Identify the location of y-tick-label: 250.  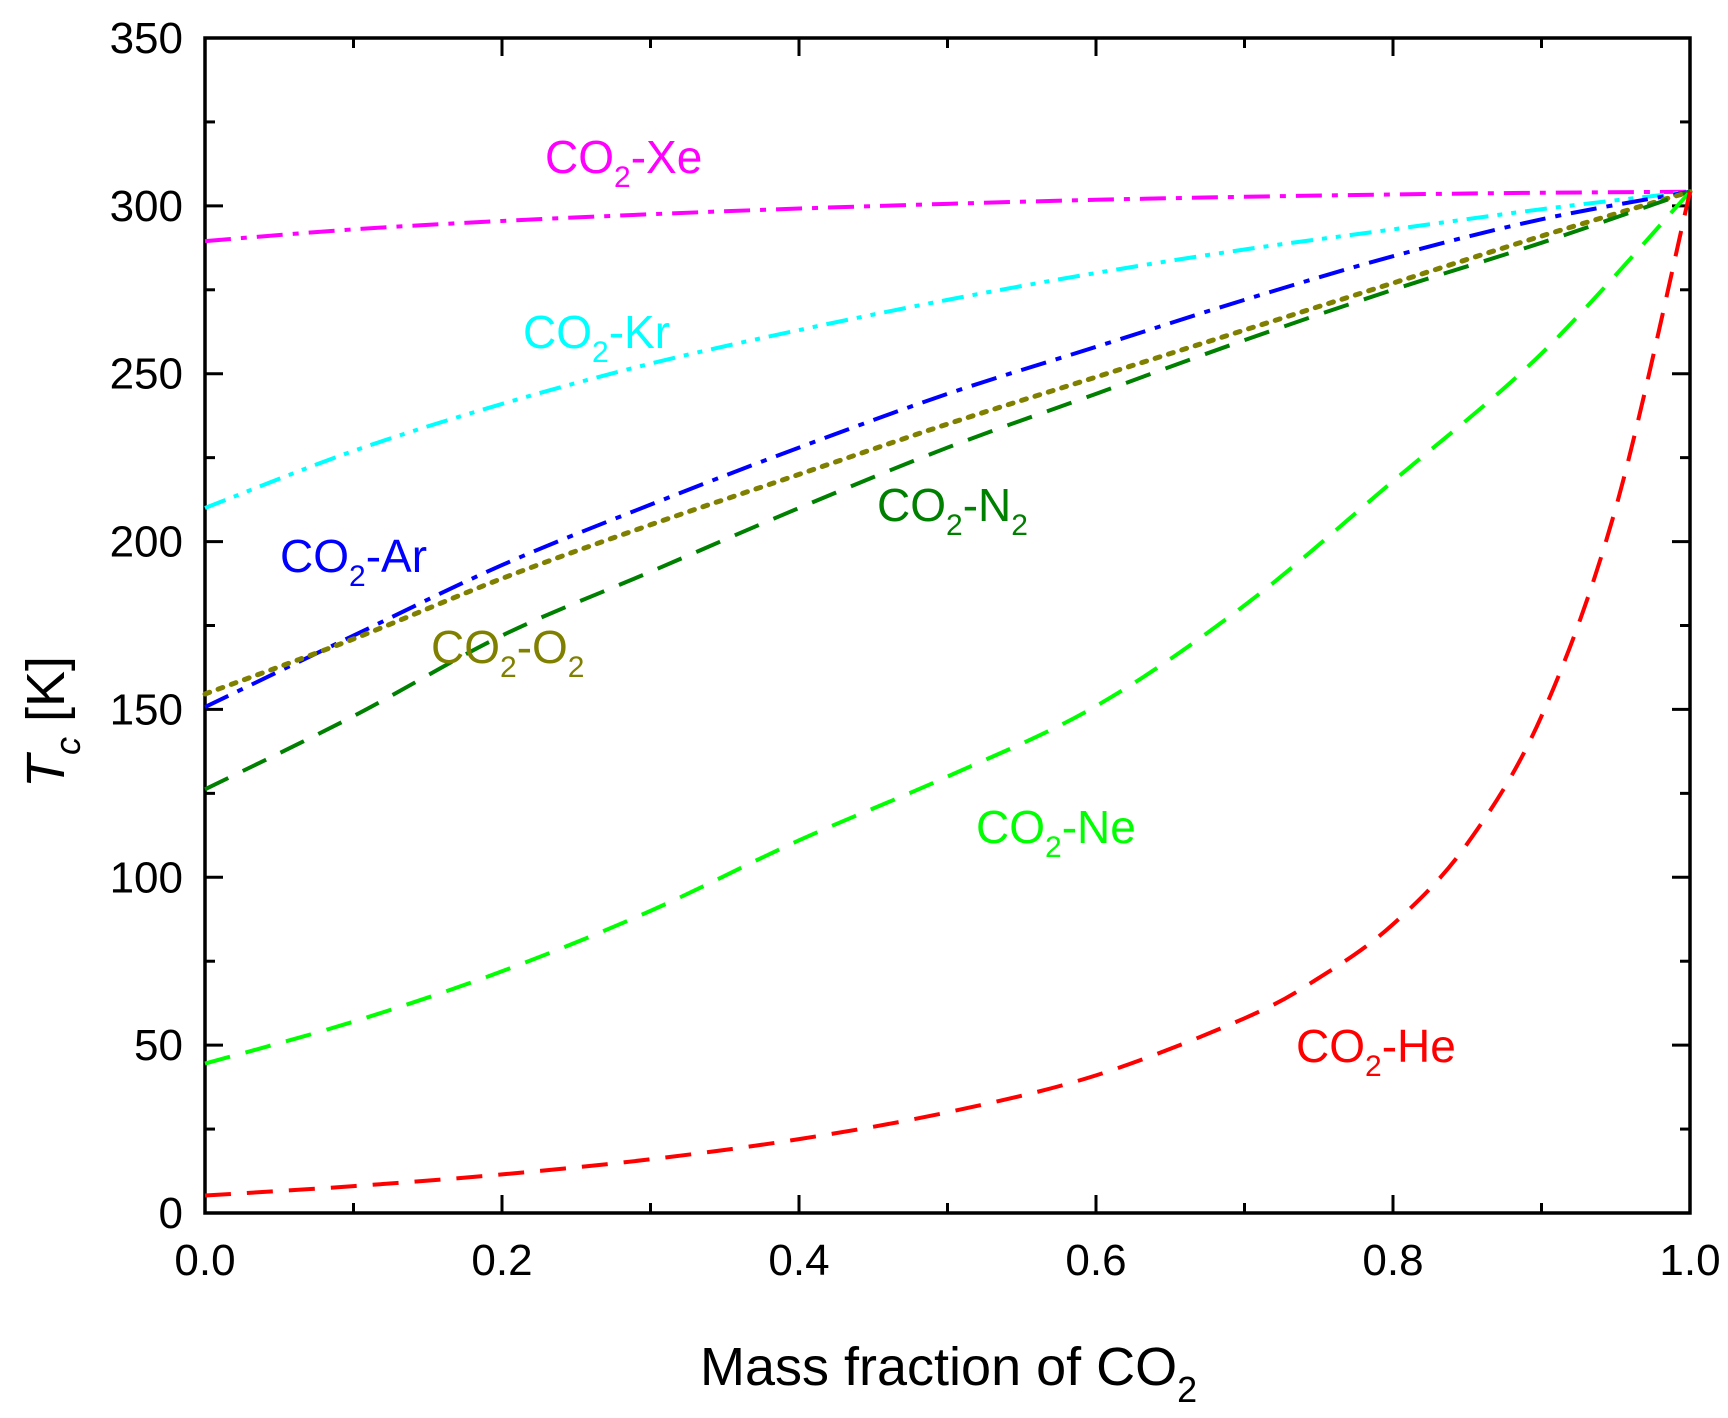
(146, 374).